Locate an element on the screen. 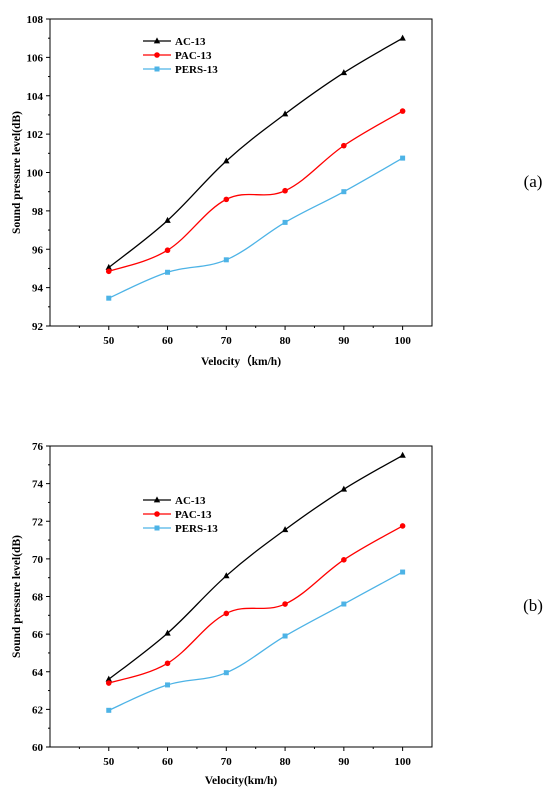 The width and height of the screenshot is (550, 792). y-tick-label: 64 is located at coordinates (38, 673).